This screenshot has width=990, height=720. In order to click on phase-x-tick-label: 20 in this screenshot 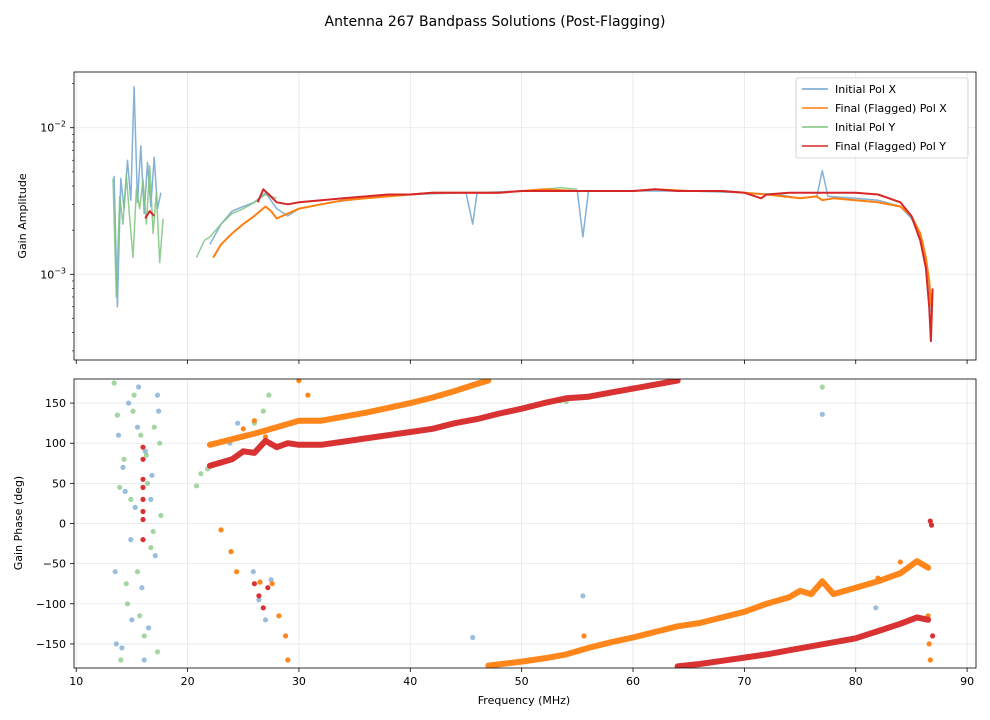, I will do `click(188, 681)`.